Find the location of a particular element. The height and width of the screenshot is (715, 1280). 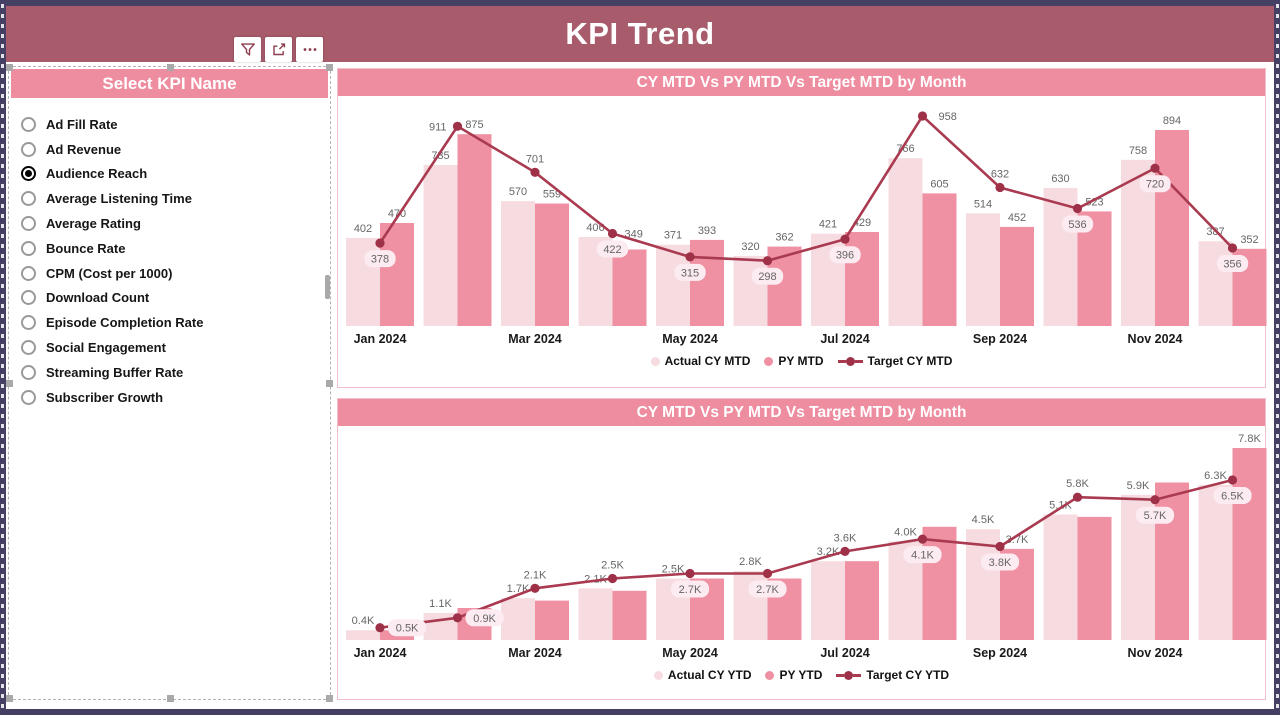

svg-text: 422 is located at coordinates (612, 250).